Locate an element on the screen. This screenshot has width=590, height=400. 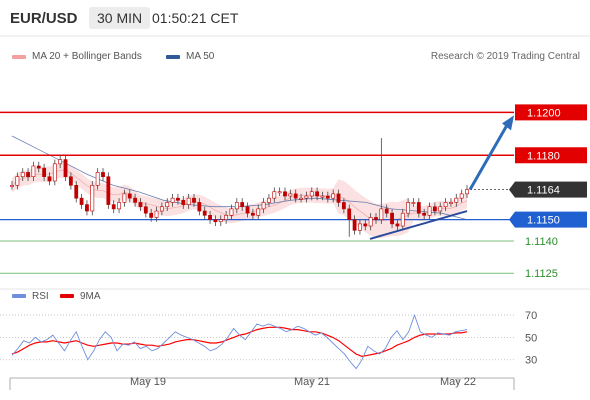
level-tag-arrow-1.1150 is located at coordinates (512, 219).